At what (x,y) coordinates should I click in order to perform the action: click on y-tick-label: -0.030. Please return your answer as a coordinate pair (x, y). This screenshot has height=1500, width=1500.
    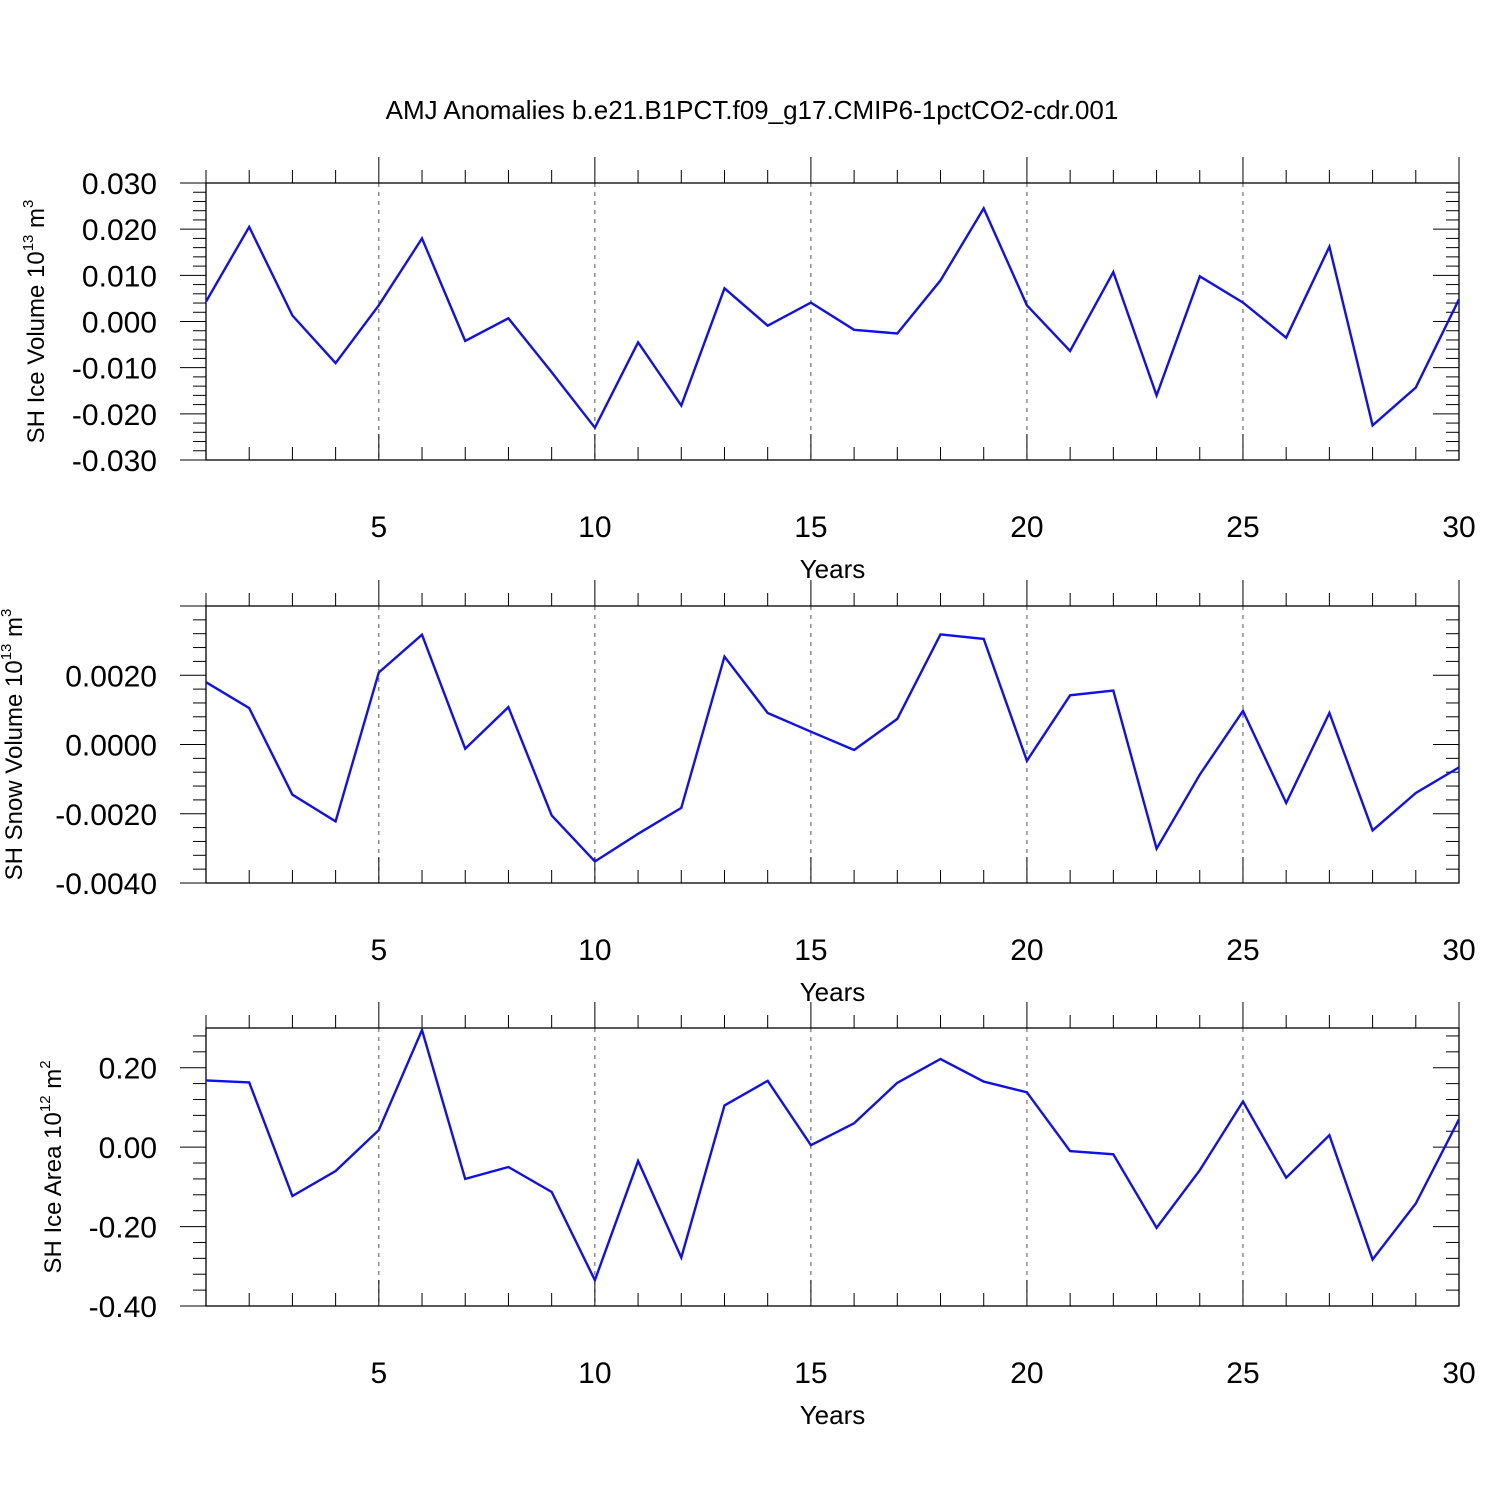
    Looking at the image, I should click on (114, 461).